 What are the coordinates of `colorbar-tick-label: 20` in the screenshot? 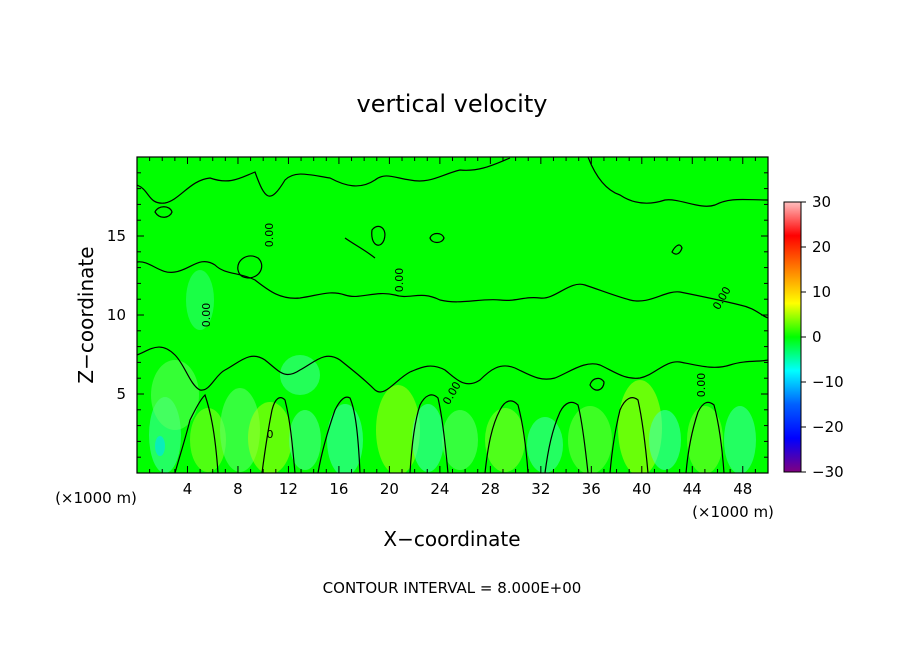 It's located at (821, 247).